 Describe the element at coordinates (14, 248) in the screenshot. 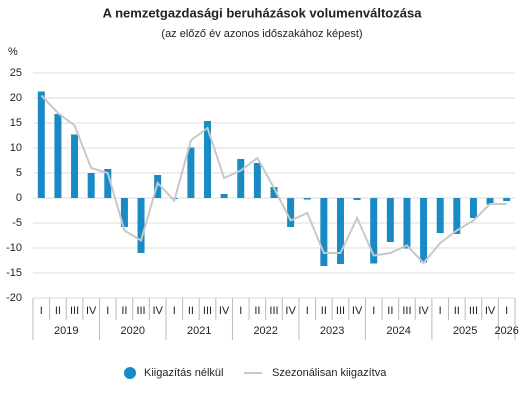

I see `y-tick-label: -10` at that location.